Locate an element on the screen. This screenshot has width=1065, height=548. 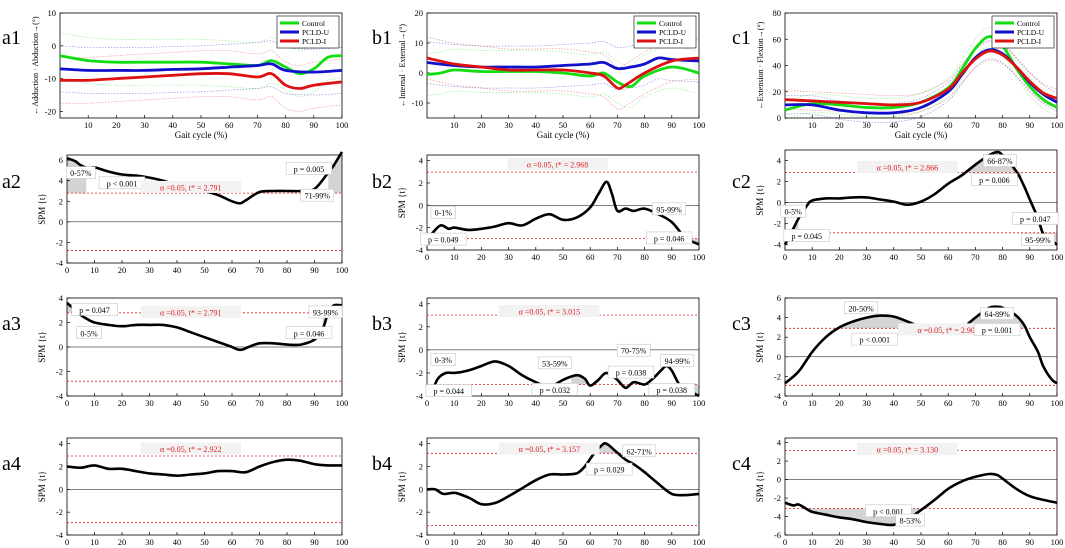
panel-label: b1 is located at coordinates (382, 38).